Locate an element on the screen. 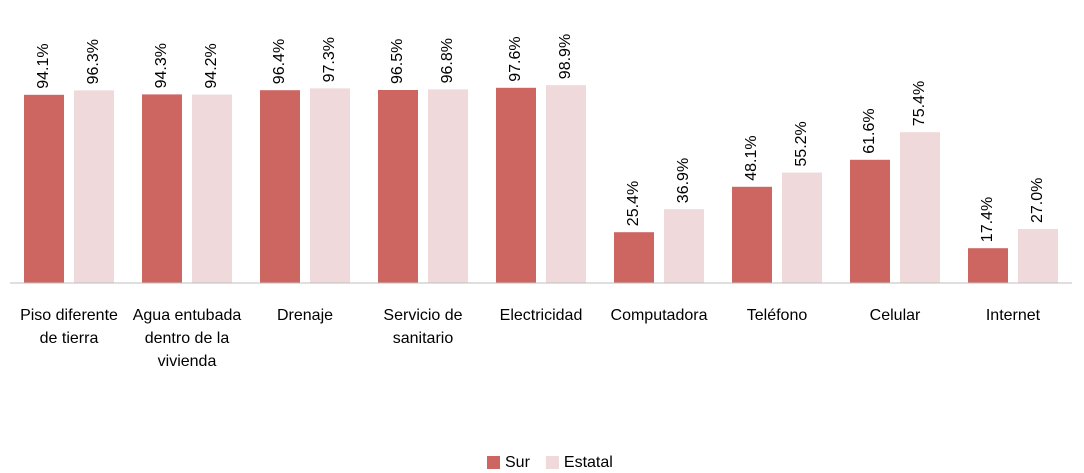 This screenshot has width=1084, height=473. legend-label: Sur is located at coordinates (518, 462).